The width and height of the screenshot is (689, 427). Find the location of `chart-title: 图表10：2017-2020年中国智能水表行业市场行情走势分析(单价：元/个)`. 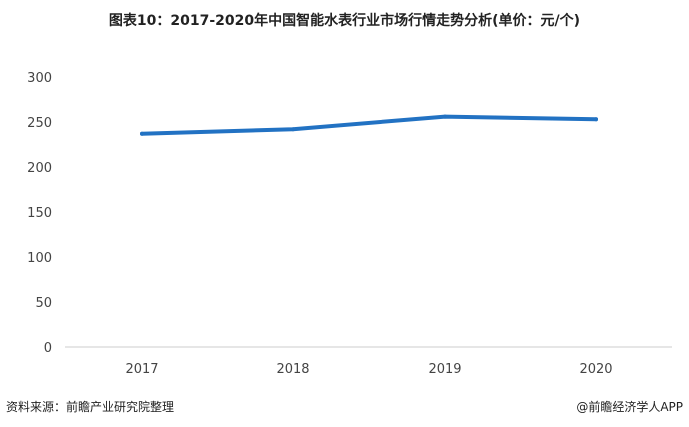

chart-title: 图表10：2017-2020年中国智能水表行业市场行情走势分析(单价：元/个) is located at coordinates (344, 21).